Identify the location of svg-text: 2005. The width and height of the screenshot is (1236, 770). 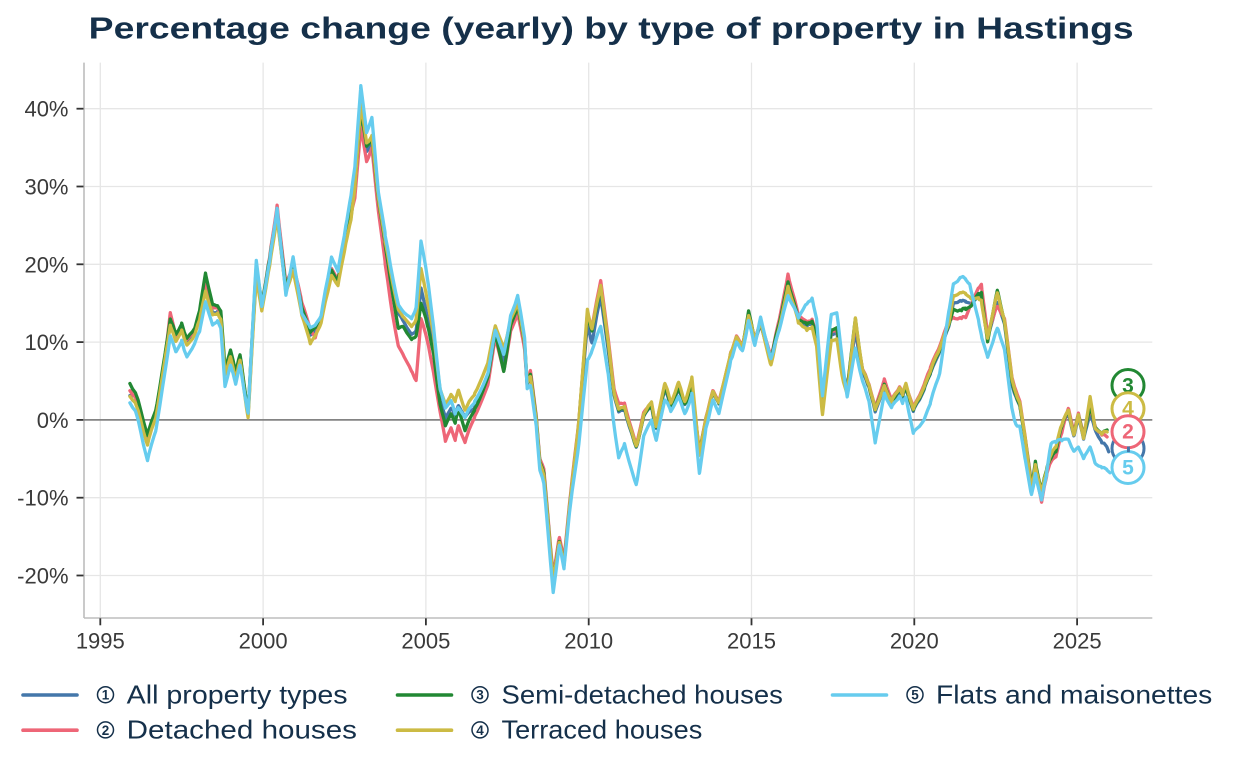
(425, 641).